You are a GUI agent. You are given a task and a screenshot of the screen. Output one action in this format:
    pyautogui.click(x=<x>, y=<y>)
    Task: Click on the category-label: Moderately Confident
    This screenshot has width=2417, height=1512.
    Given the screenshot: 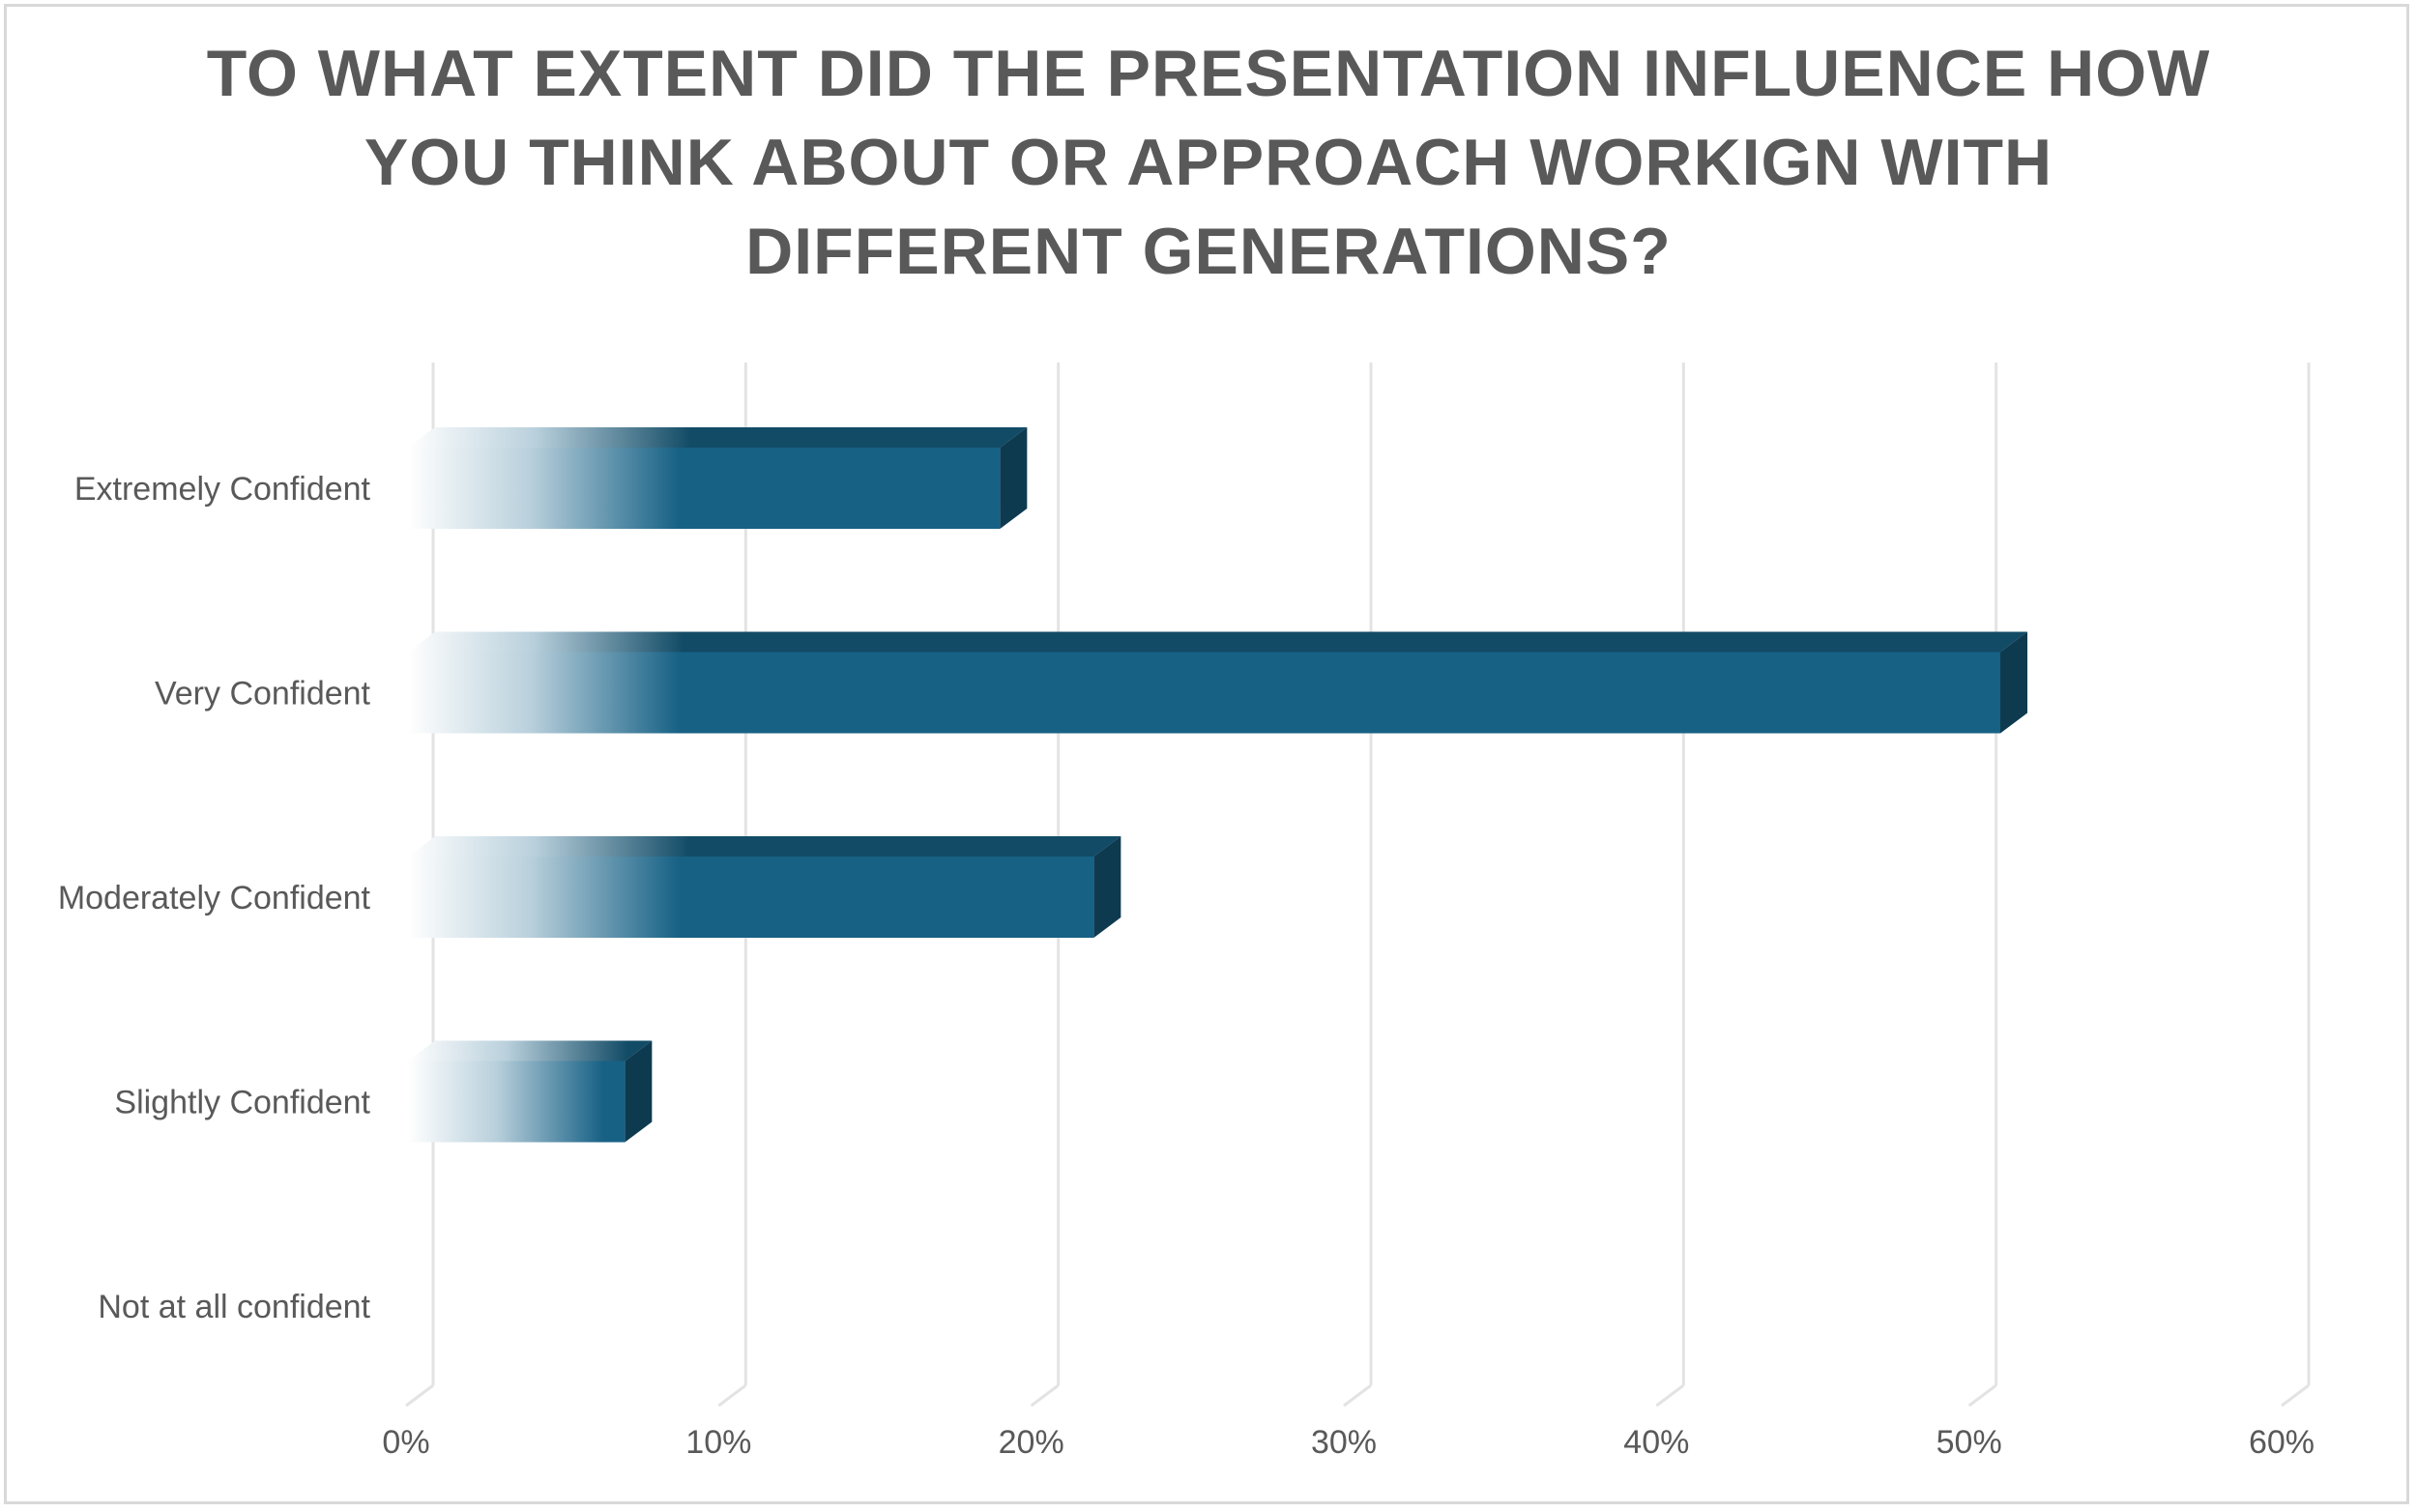 What is the action you would take?
    pyautogui.click(x=214, y=898)
    